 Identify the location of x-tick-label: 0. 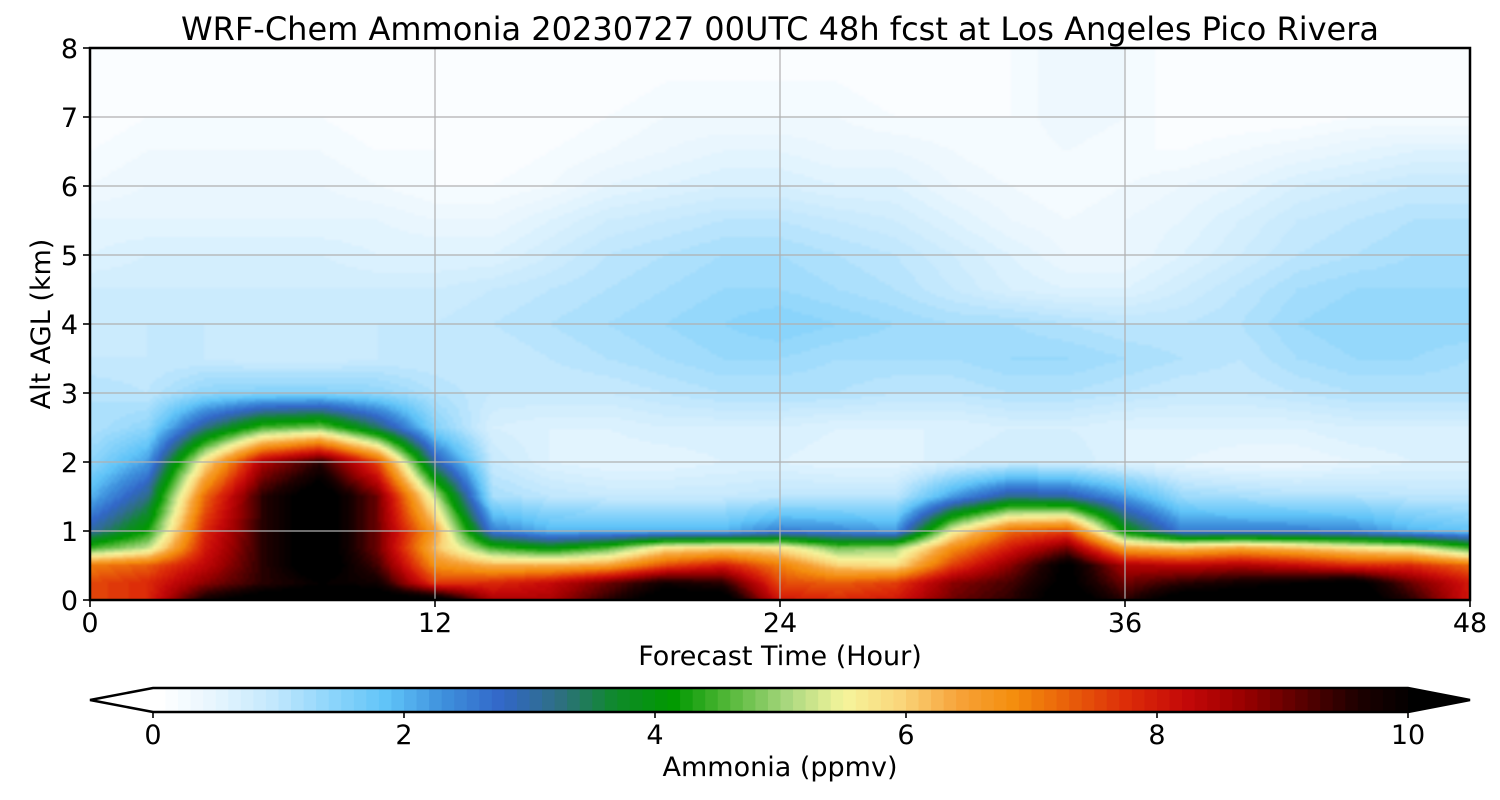
(89, 623).